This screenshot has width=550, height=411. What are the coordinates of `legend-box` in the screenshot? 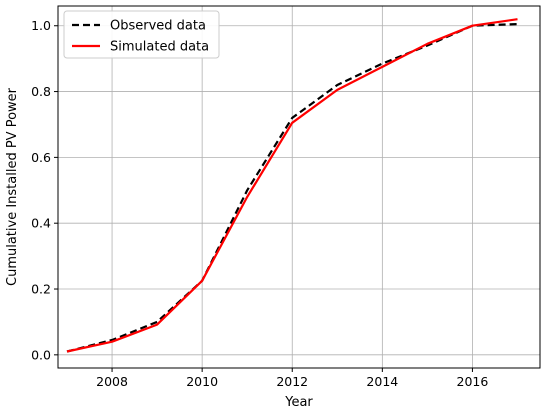 It's located at (141, 34).